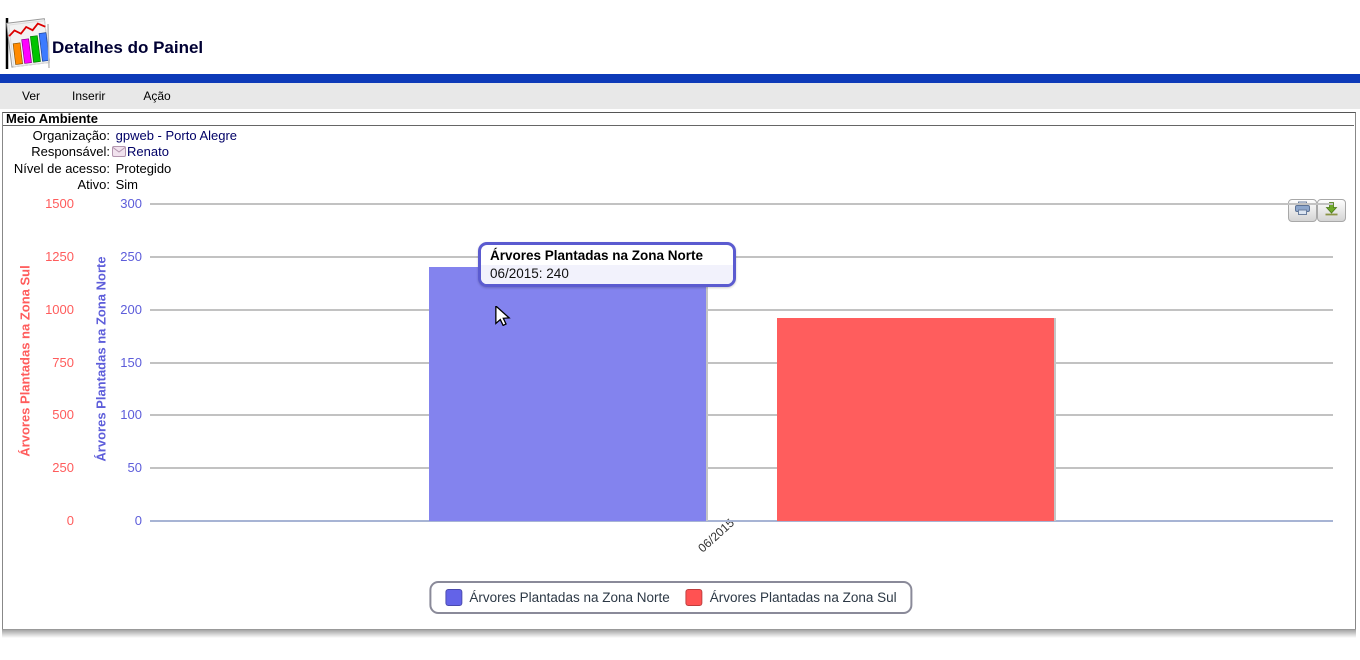 Image resolution: width=1360 pixels, height=660 pixels. What do you see at coordinates (915, 419) in the screenshot?
I see `bar-sul` at bounding box center [915, 419].